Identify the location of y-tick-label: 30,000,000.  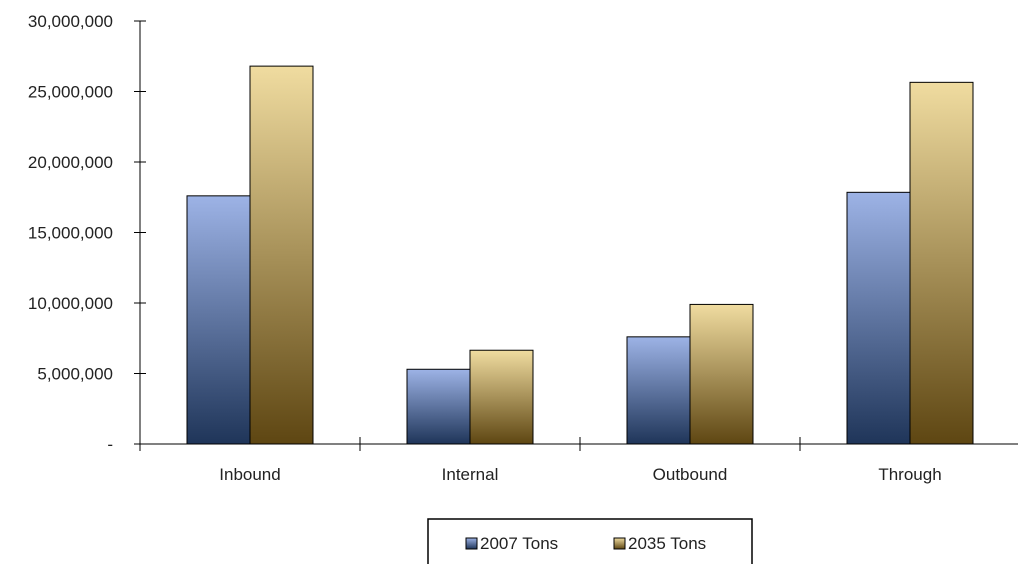
(70, 21).